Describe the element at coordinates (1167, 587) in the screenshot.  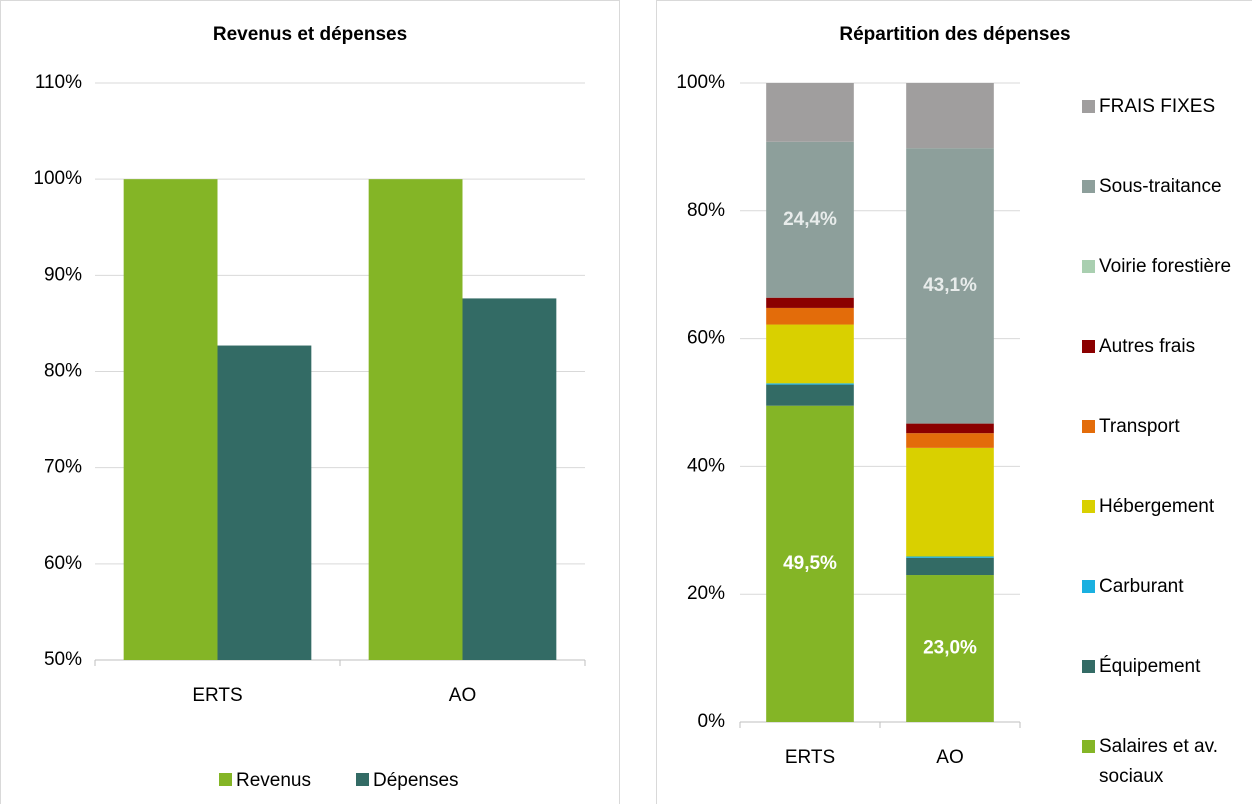
I see `legend-item: Carburant` at that location.